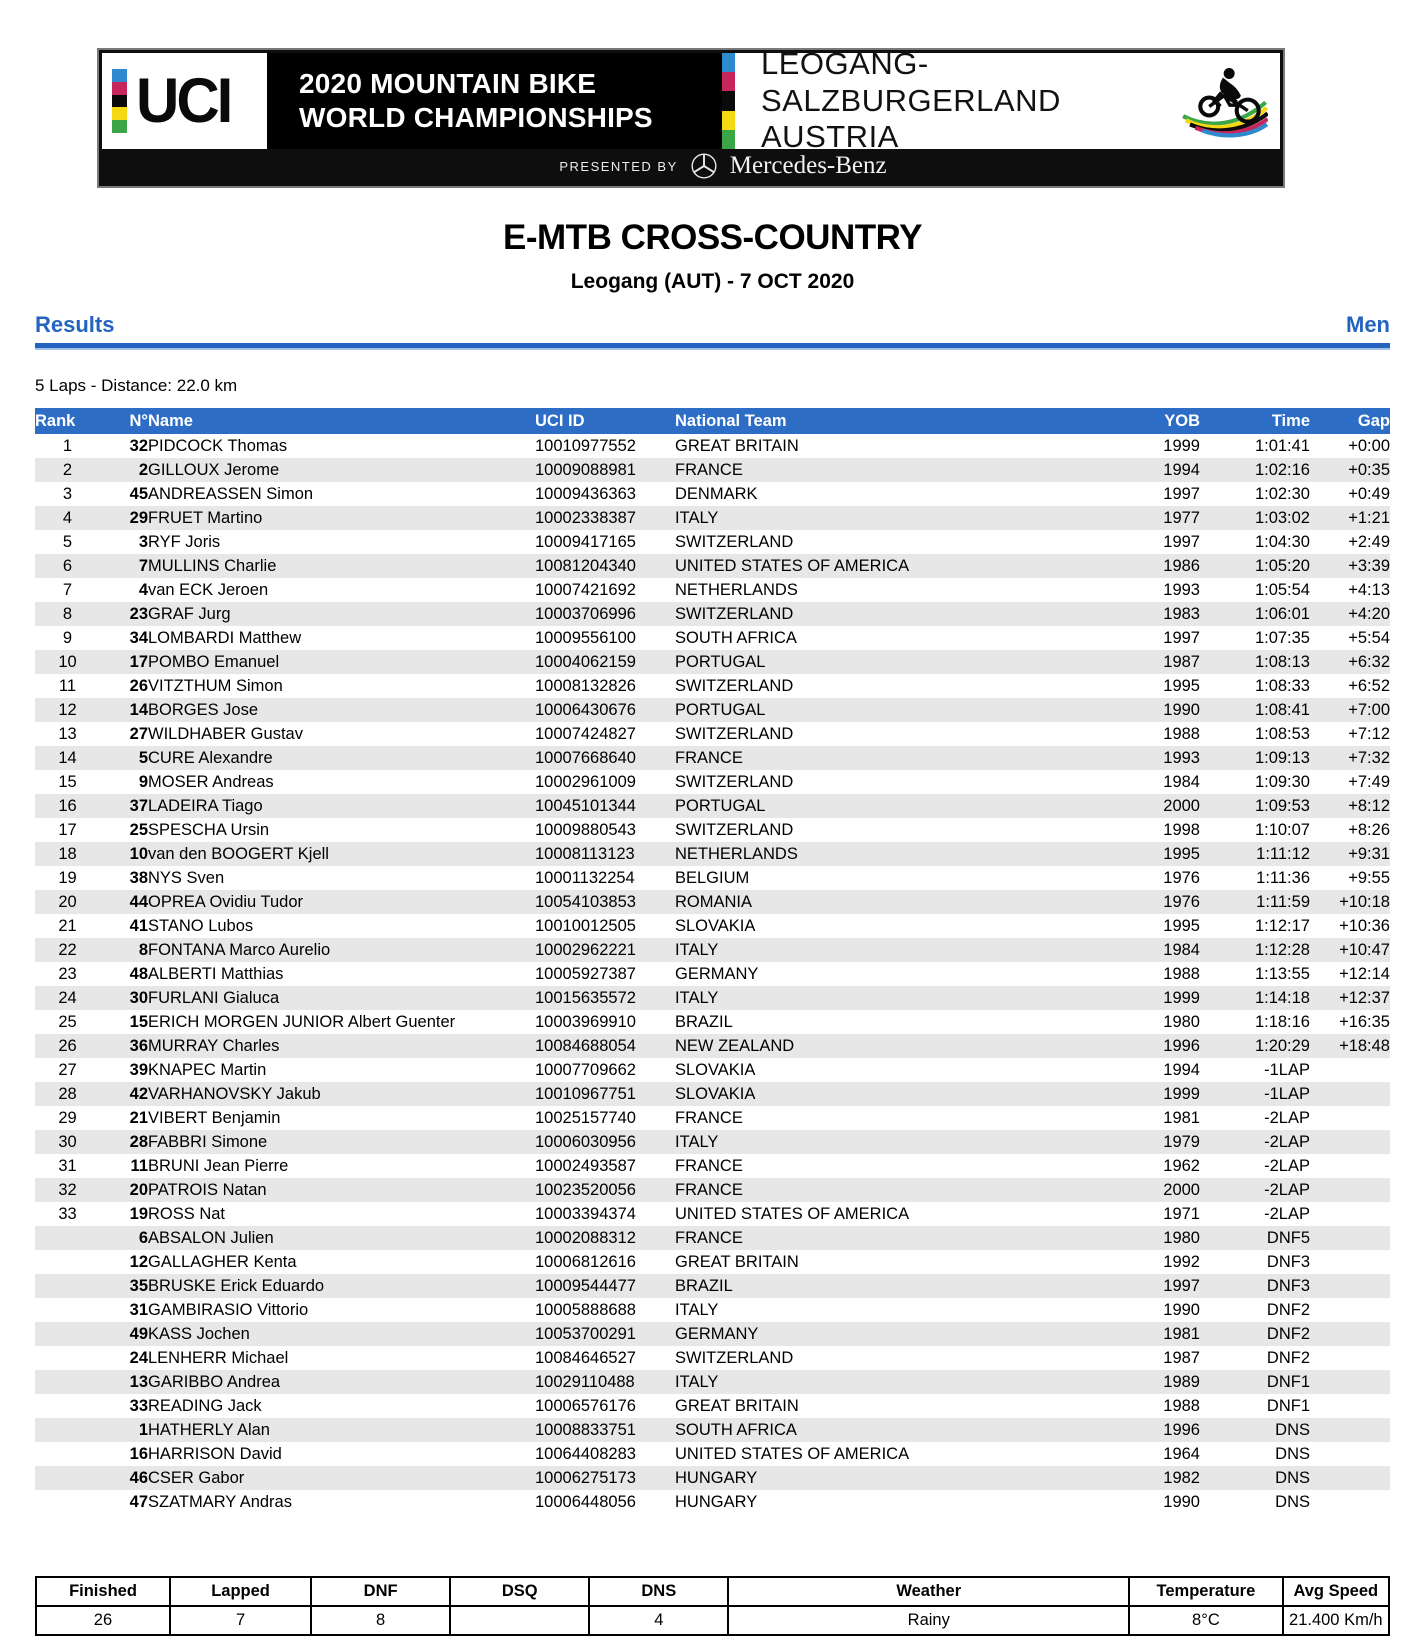 This screenshot has width=1418, height=1636. I want to click on uciid-cell: 10006430676, so click(585, 709).